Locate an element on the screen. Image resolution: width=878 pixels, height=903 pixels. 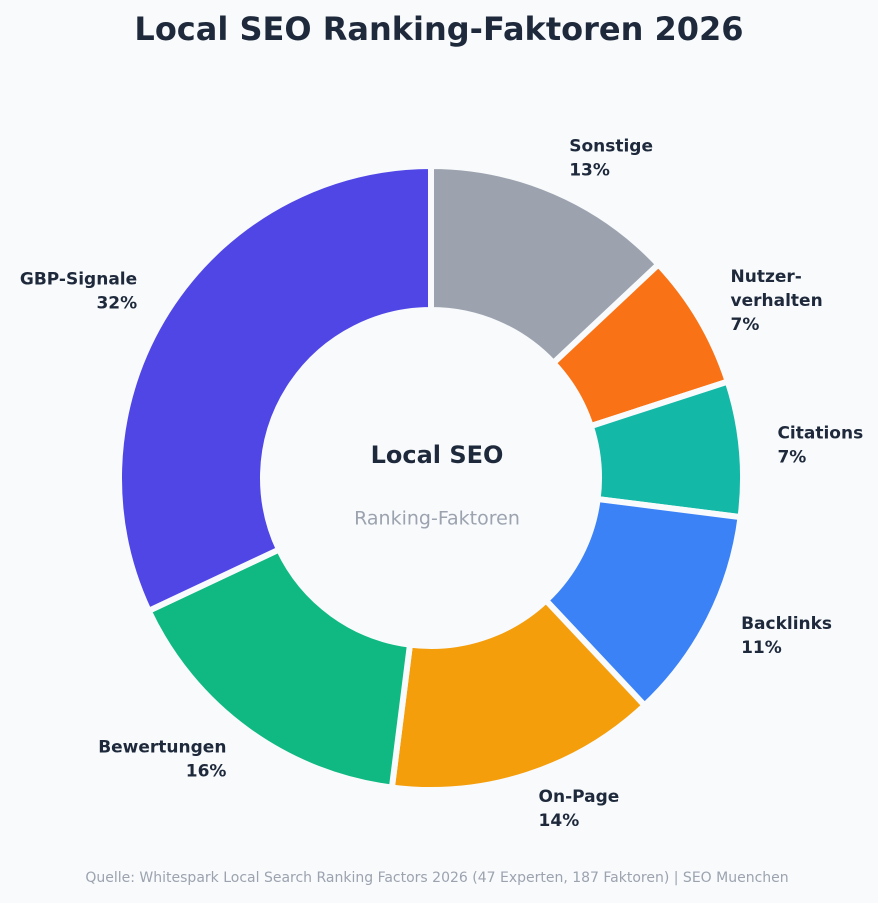
value-label: 16% is located at coordinates (206, 772).